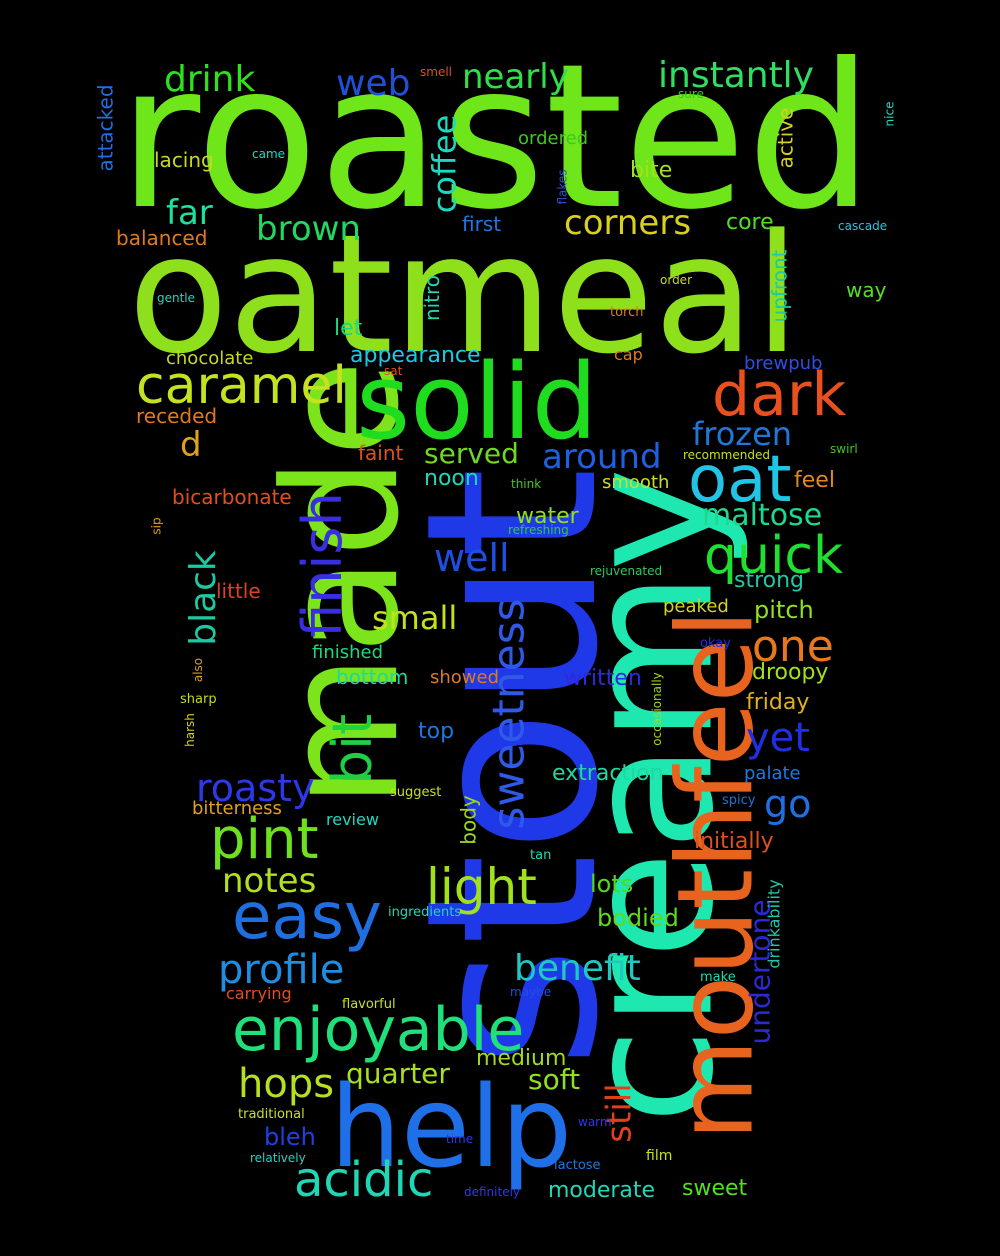 The image size is (1000, 1256). Describe the element at coordinates (651, 170) in the screenshot. I see `word-bite: bite` at that location.